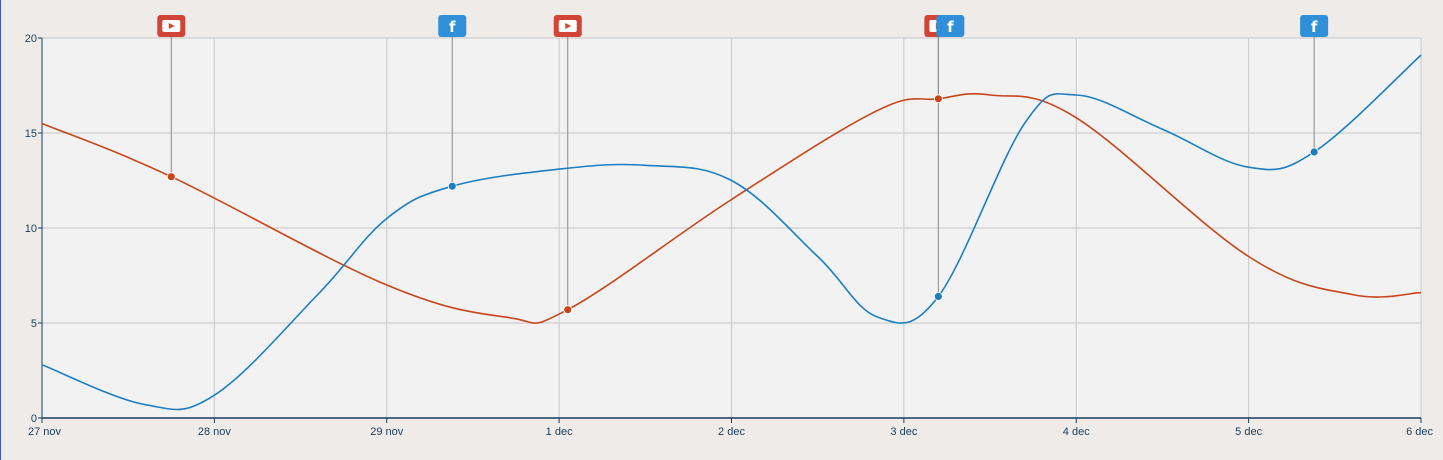 The image size is (1443, 460). Describe the element at coordinates (1419, 432) in the screenshot. I see `x-tick-label: 6 dec` at that location.